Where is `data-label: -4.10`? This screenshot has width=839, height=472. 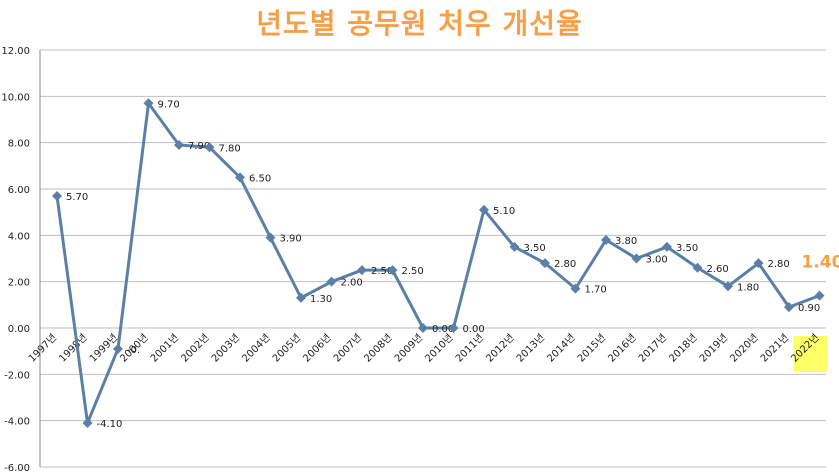 data-label: -4.10 is located at coordinates (110, 424).